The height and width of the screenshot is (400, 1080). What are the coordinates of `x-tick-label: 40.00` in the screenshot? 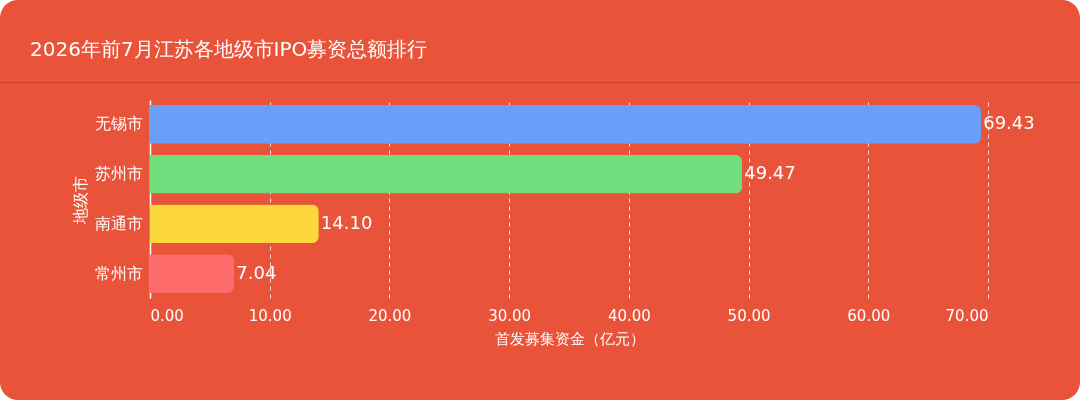 It's located at (629, 315).